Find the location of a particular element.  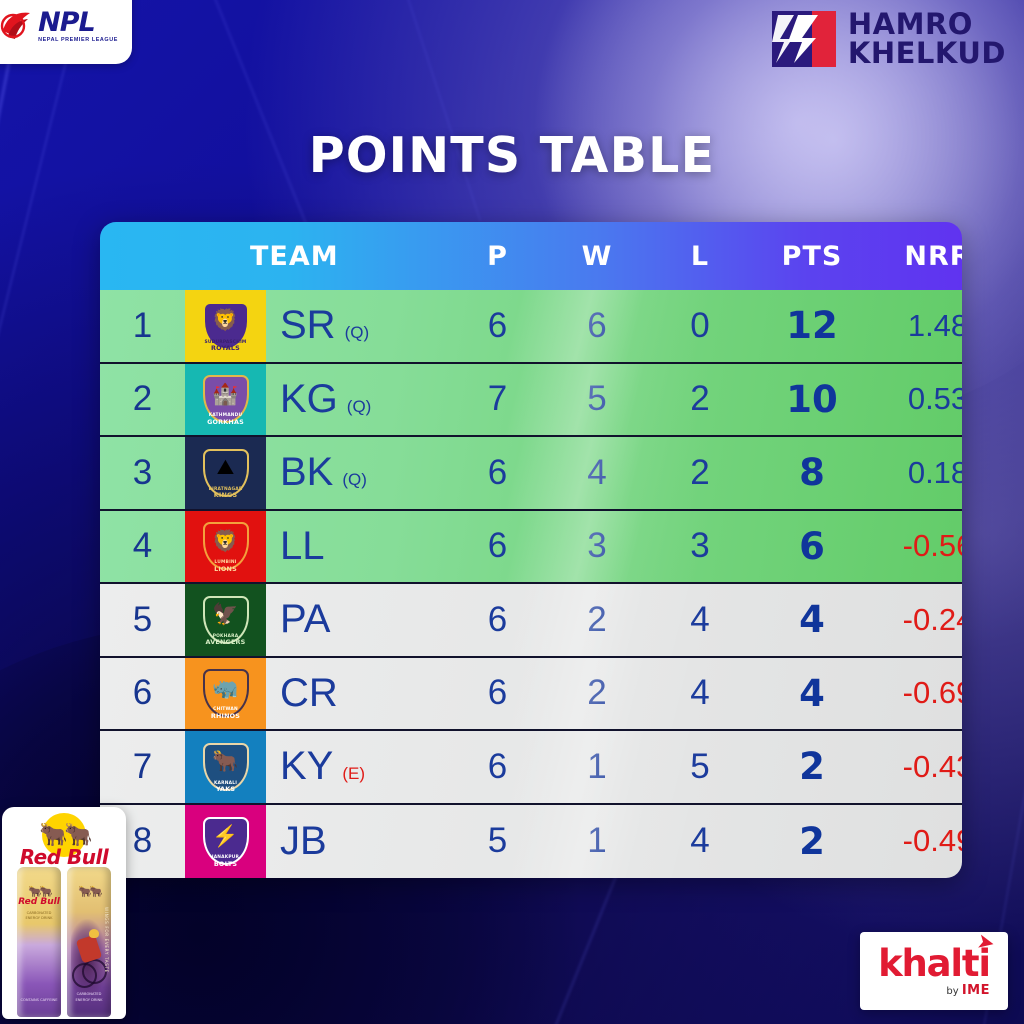

rank-value: 4 is located at coordinates (142, 546).